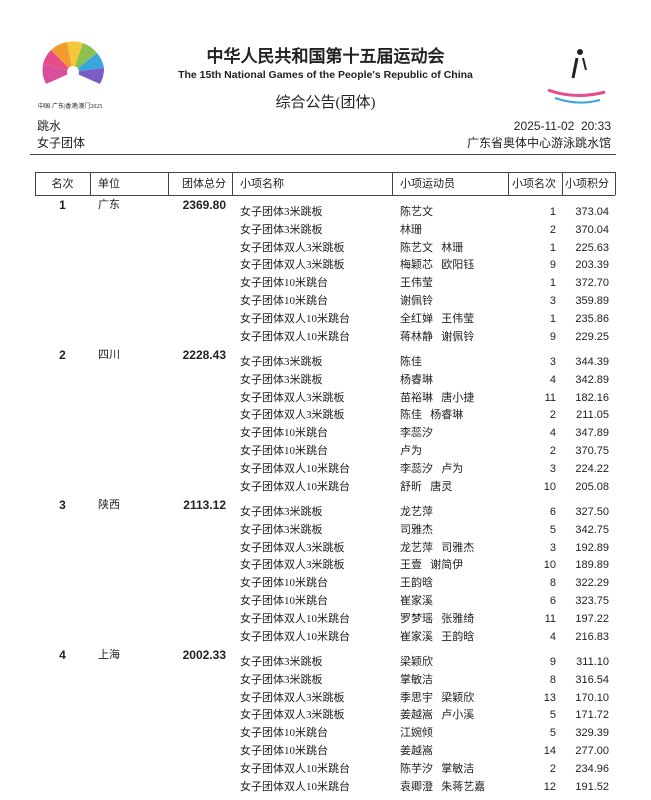  Describe the element at coordinates (325, 103) in the screenshot. I see `doc-title: 综合公告(团体)` at that location.